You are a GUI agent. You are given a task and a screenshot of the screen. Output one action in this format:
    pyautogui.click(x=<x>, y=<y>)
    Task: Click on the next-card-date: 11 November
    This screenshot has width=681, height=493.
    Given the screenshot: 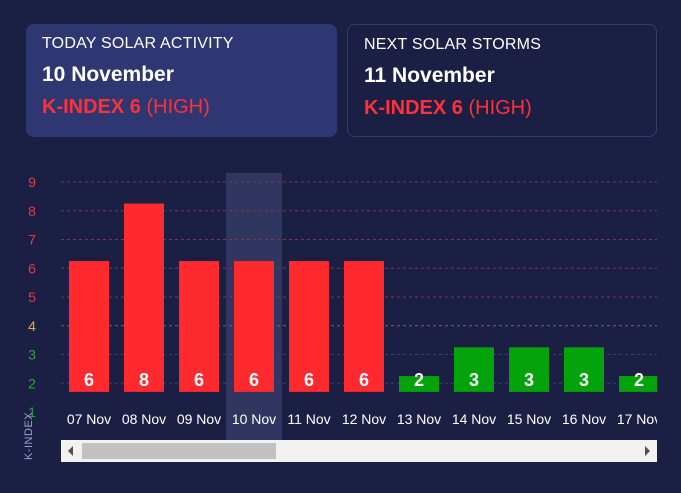 What is the action you would take?
    pyautogui.click(x=429, y=75)
    